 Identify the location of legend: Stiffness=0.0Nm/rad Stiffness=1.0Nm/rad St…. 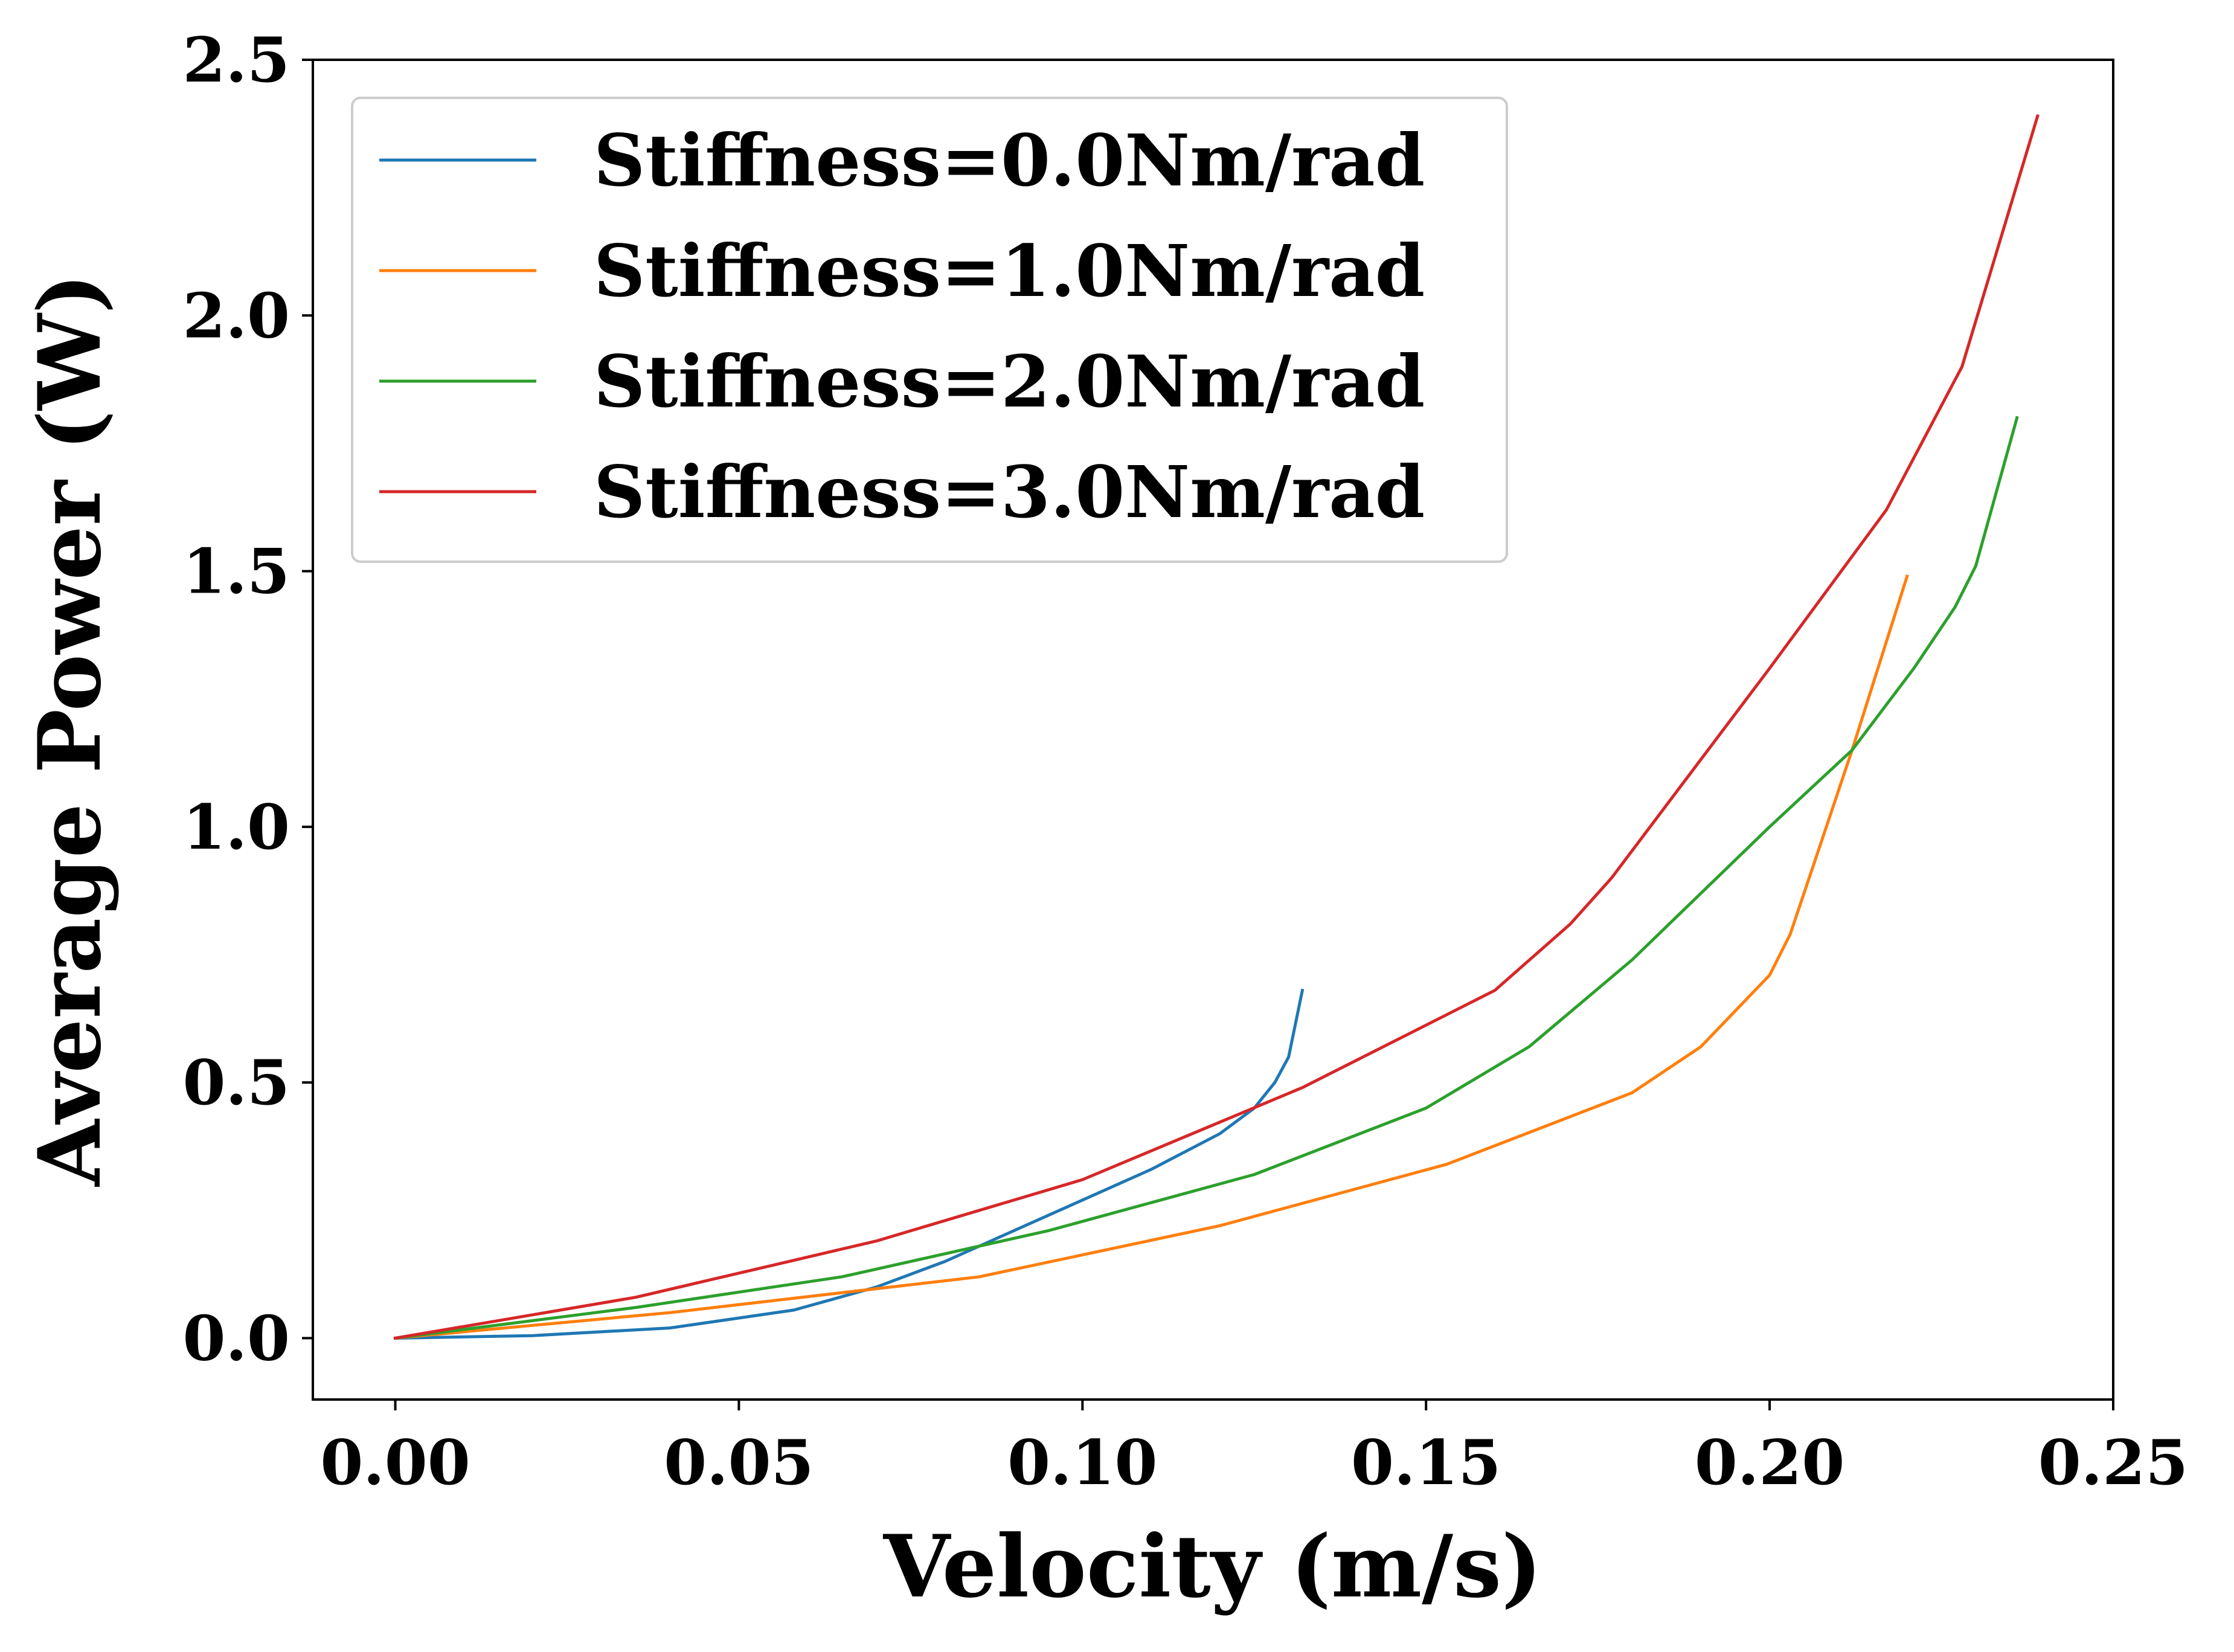
(929, 330).